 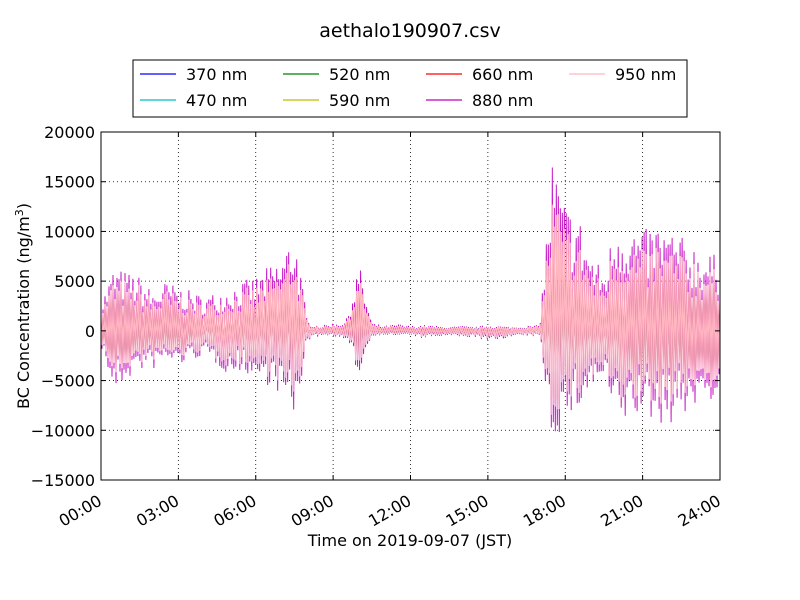 I want to click on legend-label: 470 nm, so click(x=216, y=100).